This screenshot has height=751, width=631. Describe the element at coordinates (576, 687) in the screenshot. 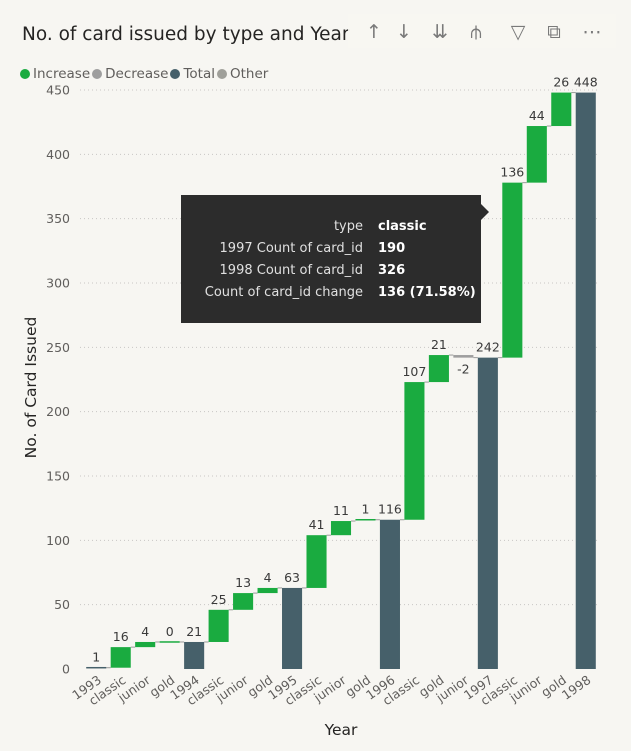

I see `x-tick-label: 1998` at that location.